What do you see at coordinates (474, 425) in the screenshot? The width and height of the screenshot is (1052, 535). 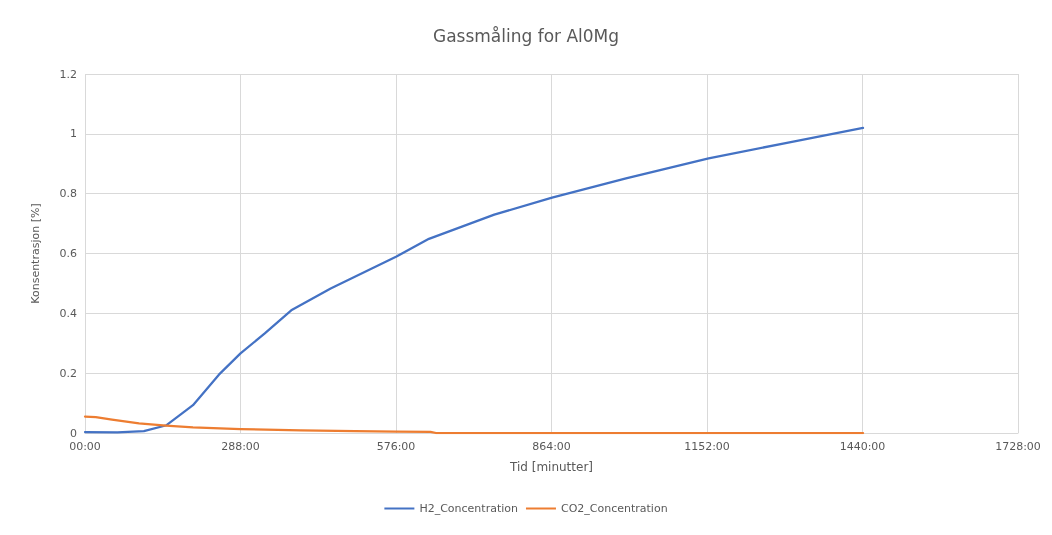 I see `line-series` at bounding box center [474, 425].